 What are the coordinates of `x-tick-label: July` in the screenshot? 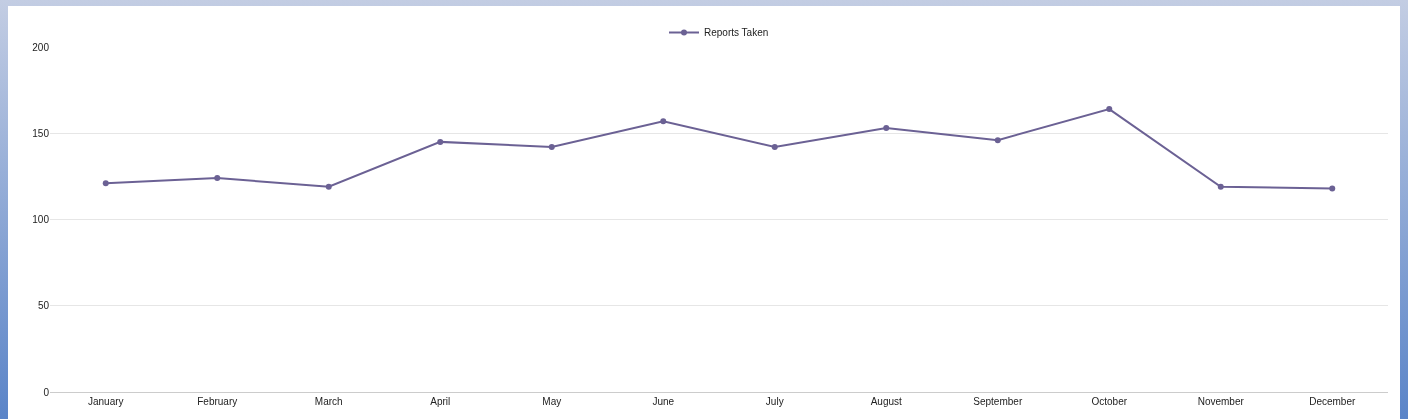 It's located at (774, 401).